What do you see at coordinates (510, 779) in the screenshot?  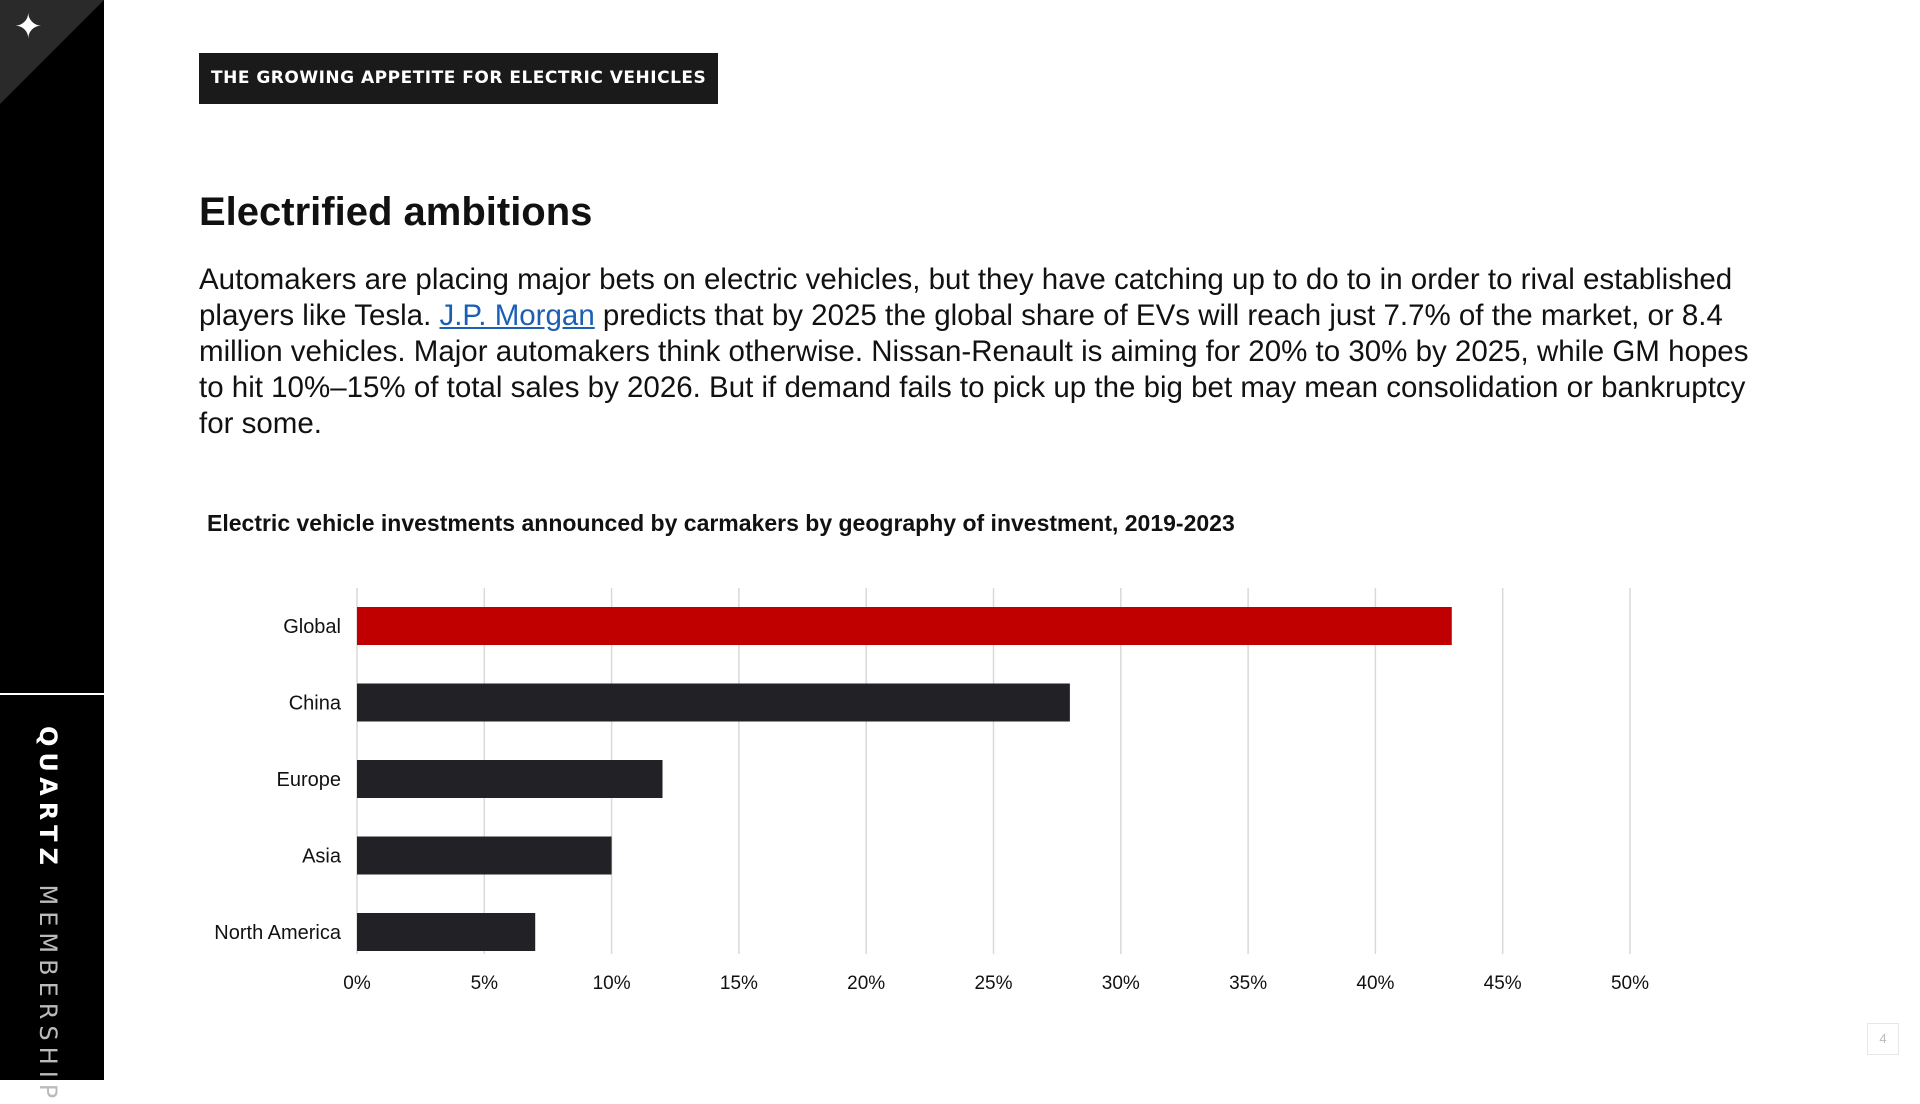 I see `bar-europe` at bounding box center [510, 779].